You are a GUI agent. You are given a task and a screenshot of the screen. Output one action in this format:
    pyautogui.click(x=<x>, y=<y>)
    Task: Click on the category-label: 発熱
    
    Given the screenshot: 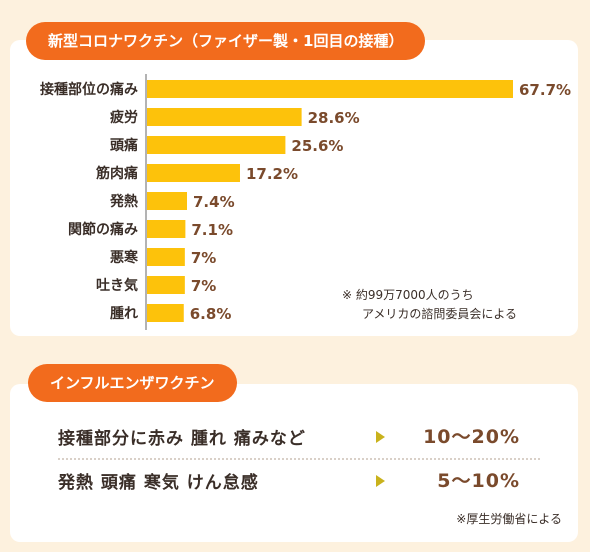 What is the action you would take?
    pyautogui.click(x=123, y=201)
    